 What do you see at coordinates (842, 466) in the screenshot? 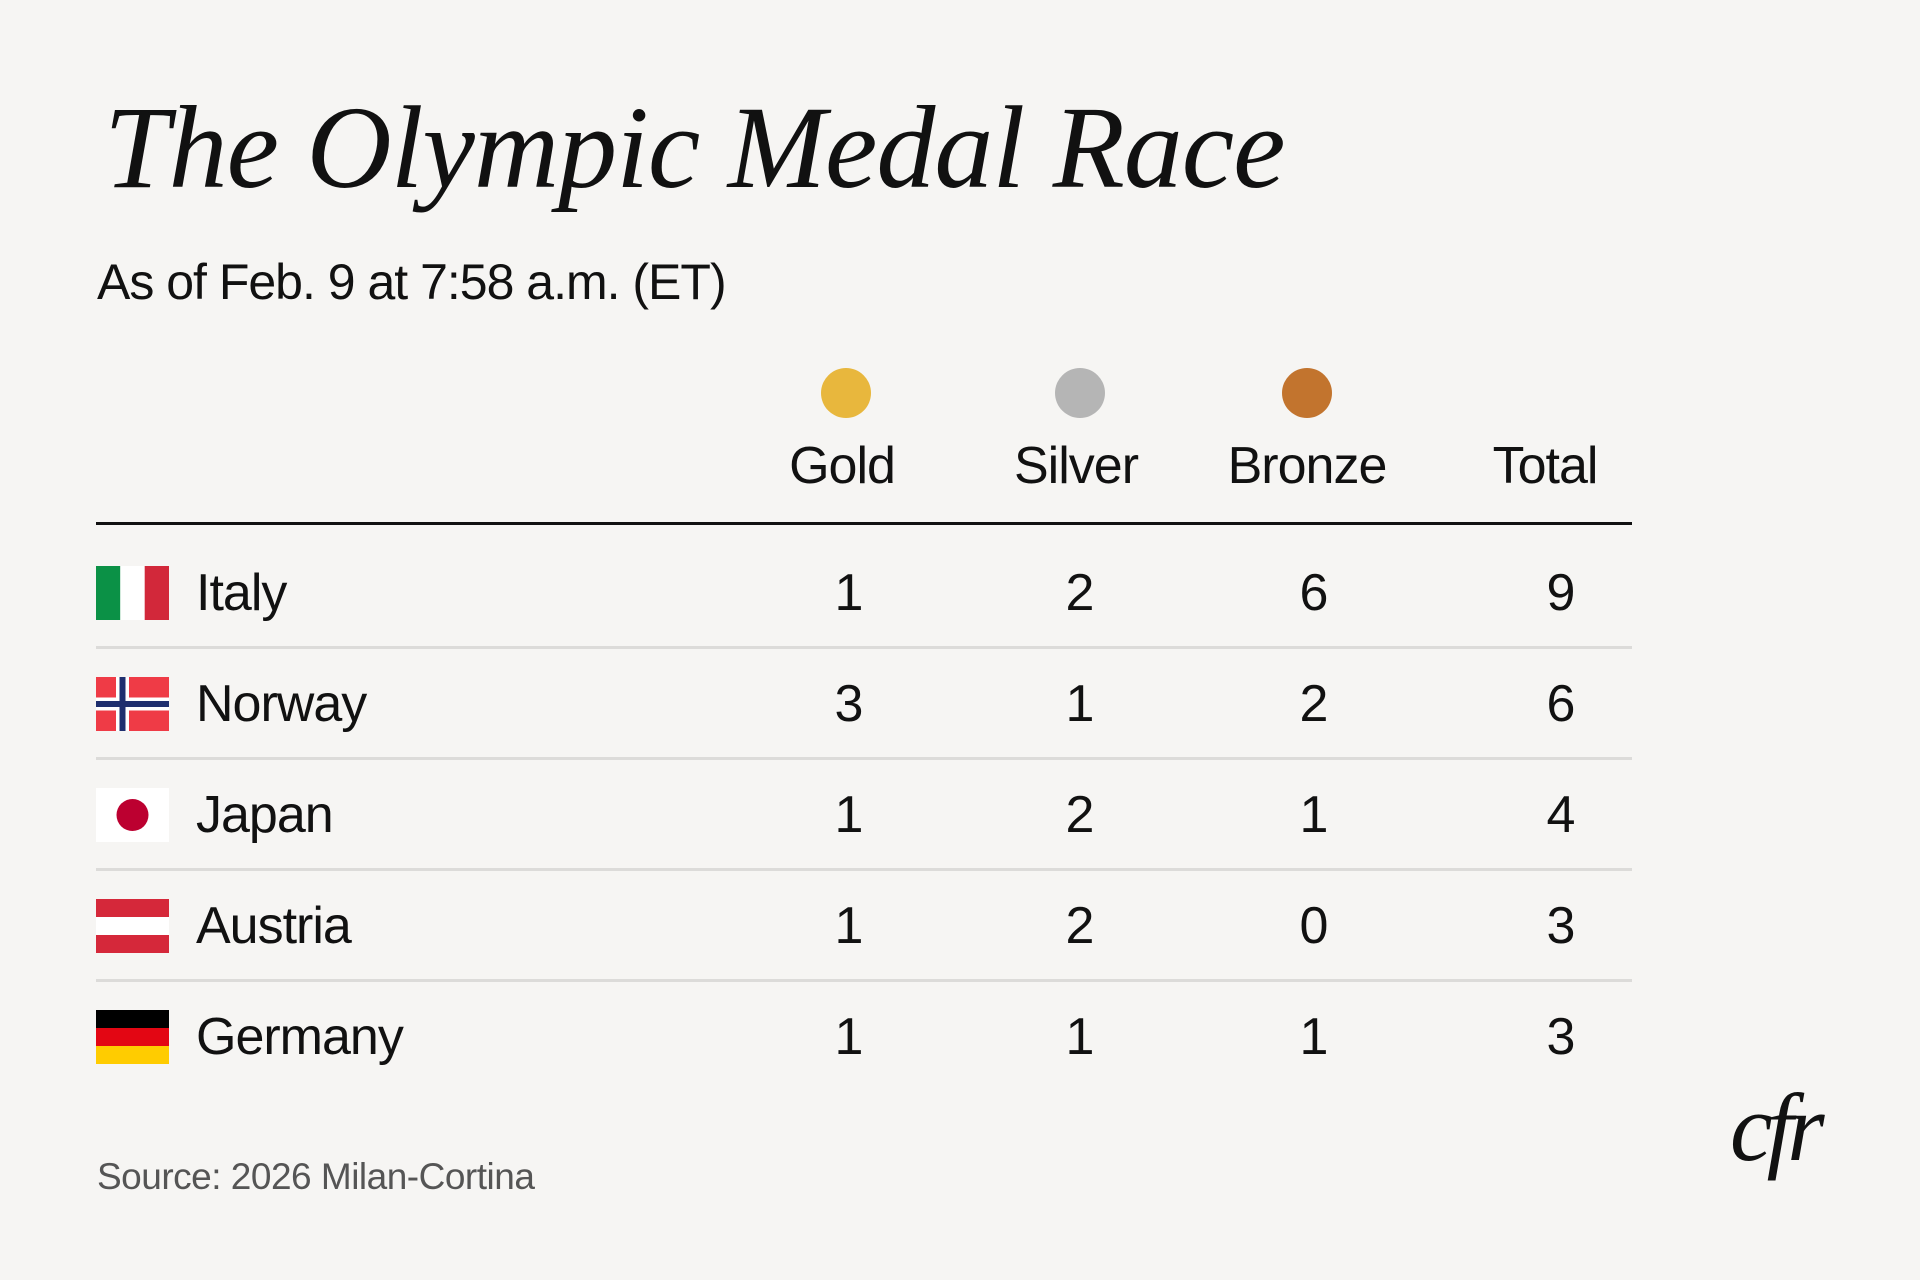
I see `column-header-gold: Gold` at bounding box center [842, 466].